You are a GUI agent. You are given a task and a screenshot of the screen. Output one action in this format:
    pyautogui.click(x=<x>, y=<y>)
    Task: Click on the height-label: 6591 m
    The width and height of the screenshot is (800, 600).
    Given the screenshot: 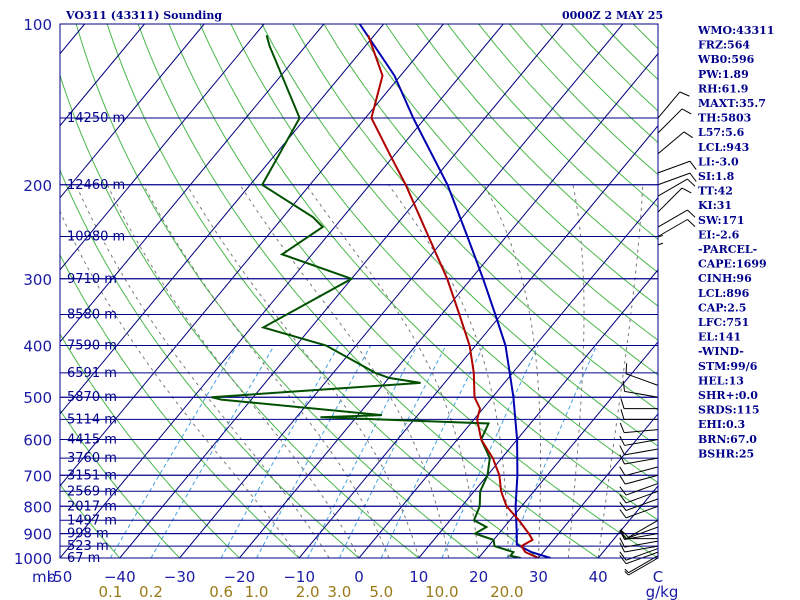 What is the action you would take?
    pyautogui.click(x=92, y=373)
    